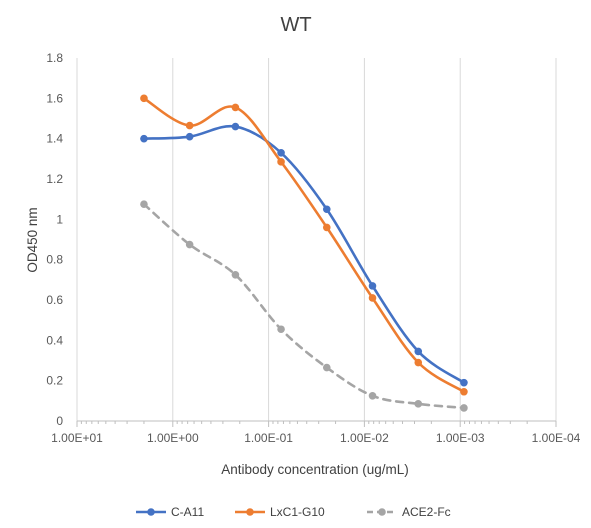 The height and width of the screenshot is (528, 591). I want to click on x-tick-label: 1.00E-03, so click(460, 438).